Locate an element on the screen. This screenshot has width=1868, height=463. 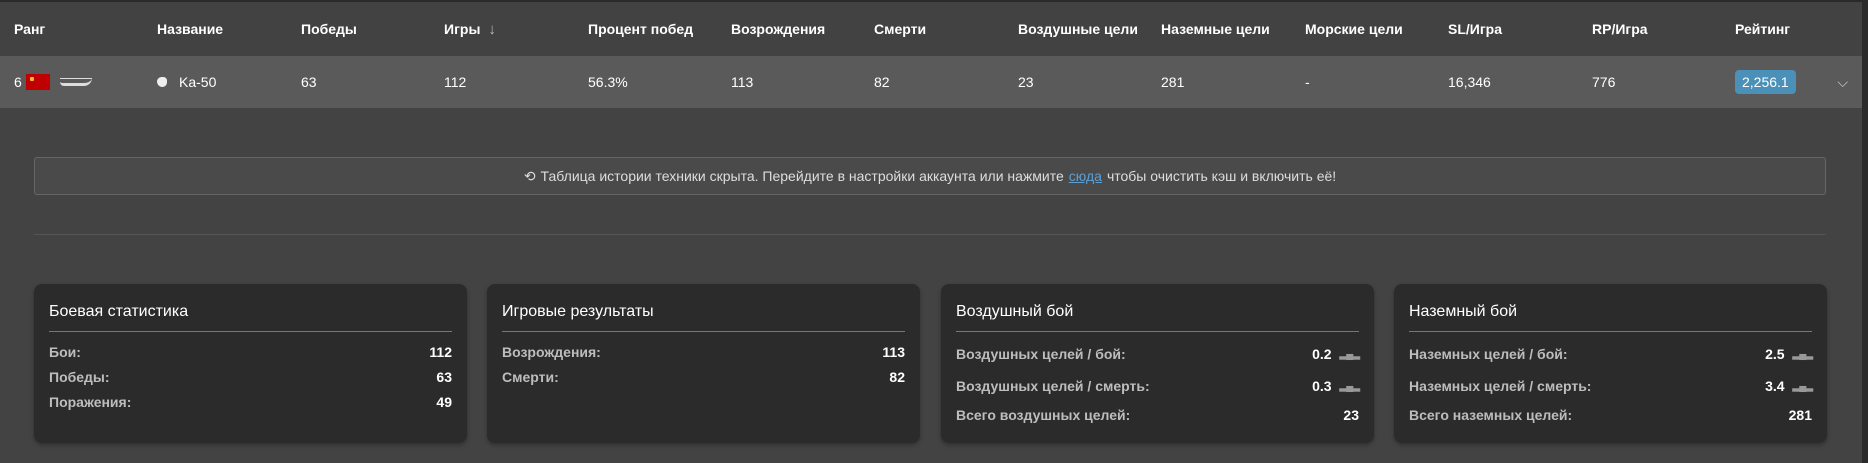
expand-chevron-icon: ⌵ is located at coordinates (1842, 81).